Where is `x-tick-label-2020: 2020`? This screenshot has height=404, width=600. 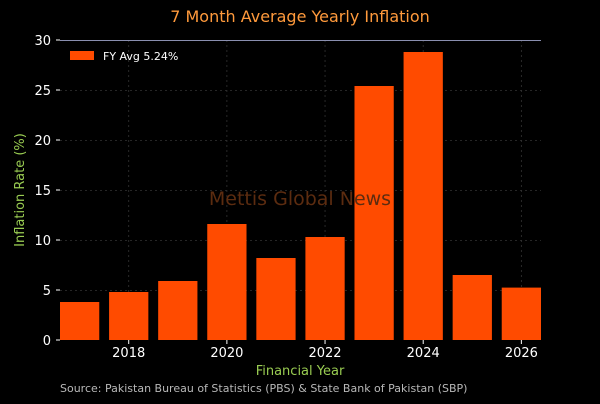 x-tick-label-2020: 2020 is located at coordinates (226, 353).